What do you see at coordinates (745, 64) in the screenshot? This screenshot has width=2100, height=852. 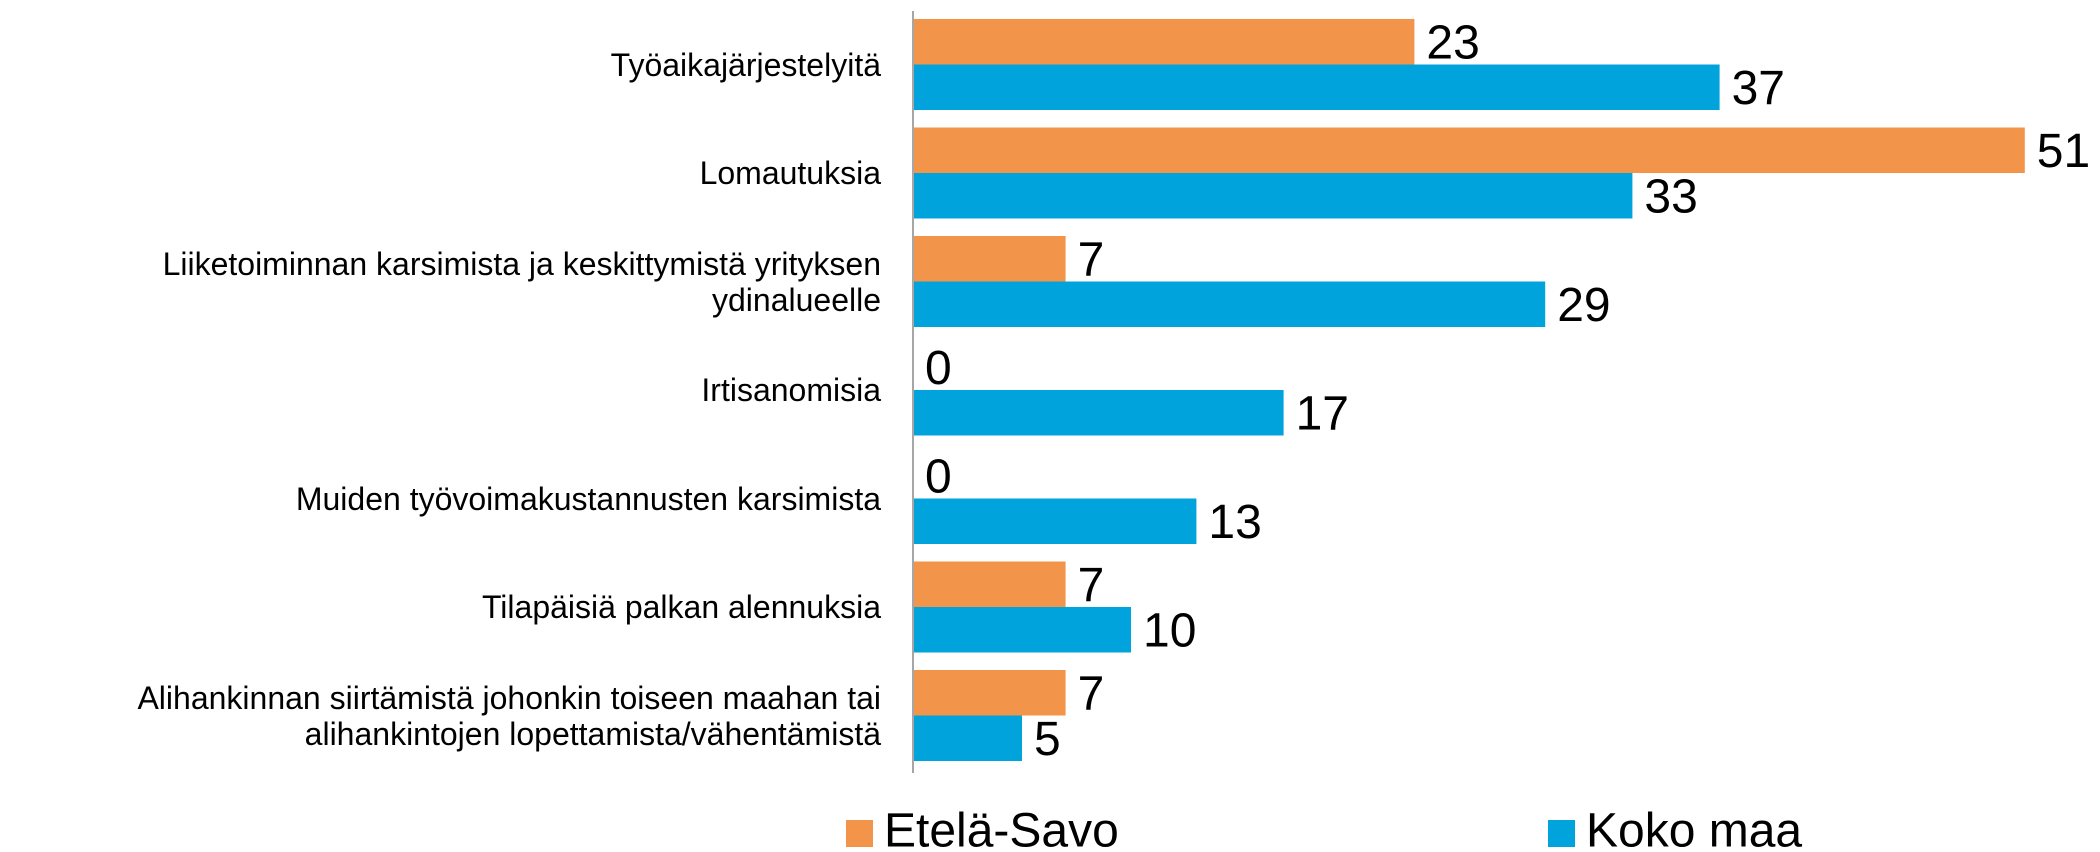 I see `category-label: Työaikajärjestelyitä` at bounding box center [745, 64].